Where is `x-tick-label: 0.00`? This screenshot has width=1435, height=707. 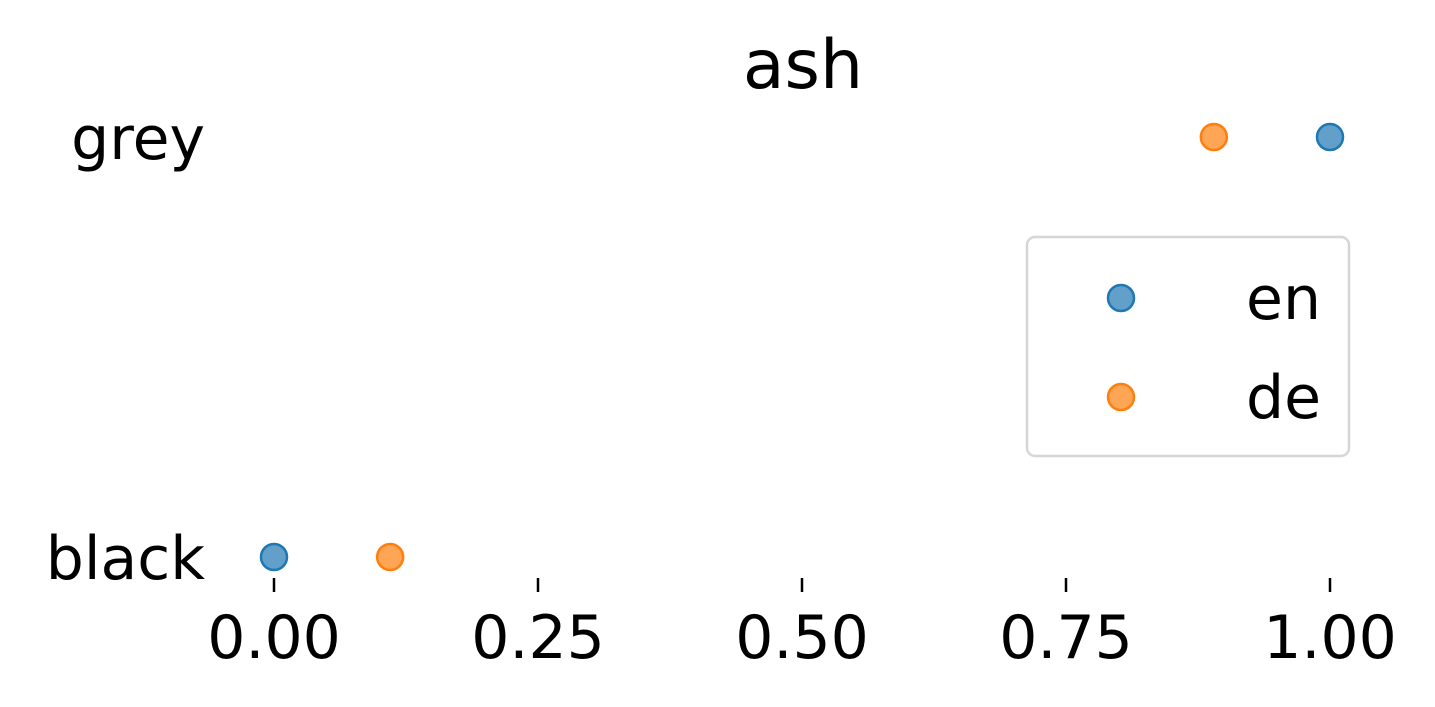
x-tick-label: 0.00 is located at coordinates (274, 638).